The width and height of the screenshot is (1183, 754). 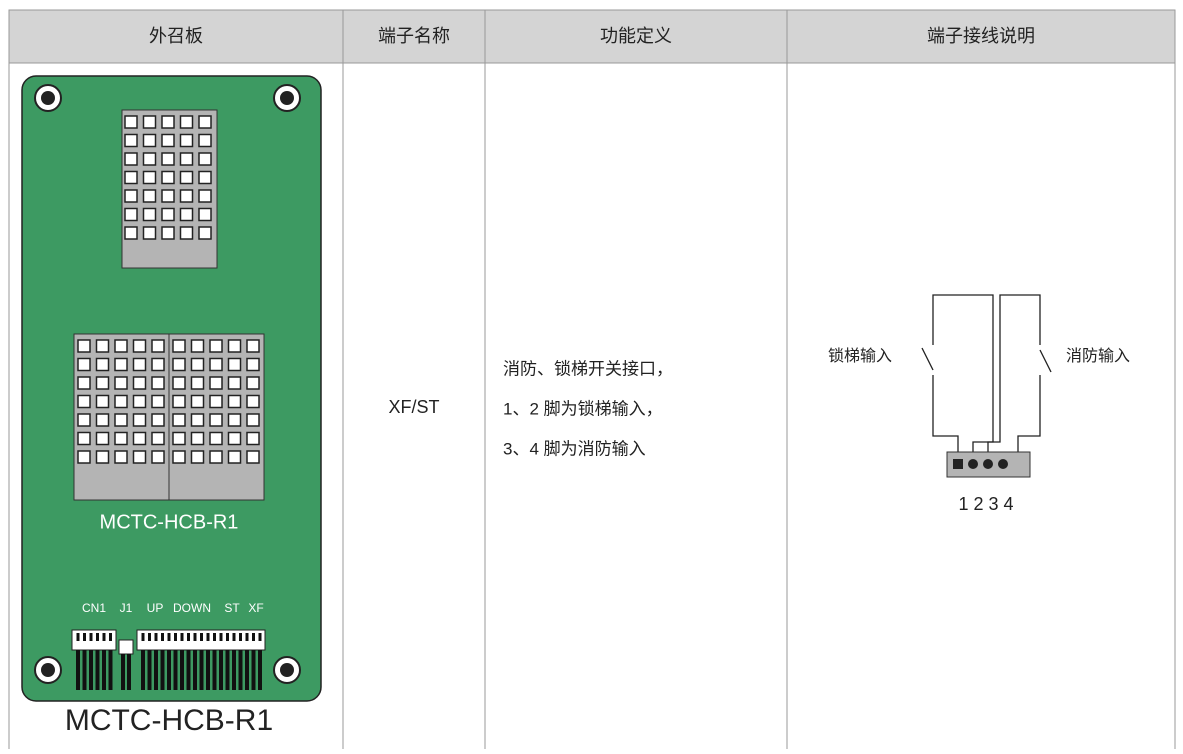 What do you see at coordinates (1098, 356) in the screenshot?
I see `wiring-label: 消防输入` at bounding box center [1098, 356].